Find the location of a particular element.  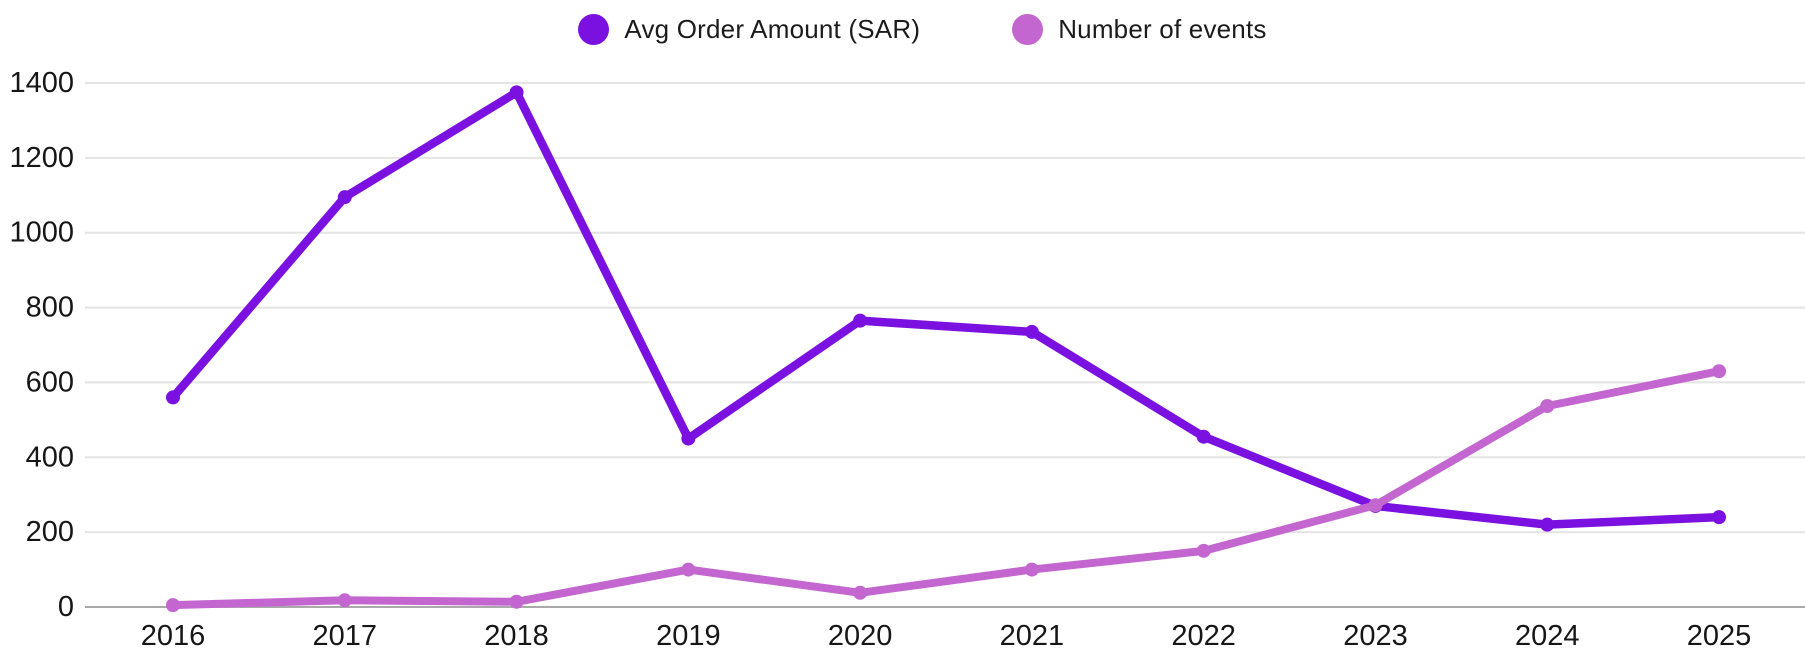

data-point-0-2022 is located at coordinates (1203, 436).